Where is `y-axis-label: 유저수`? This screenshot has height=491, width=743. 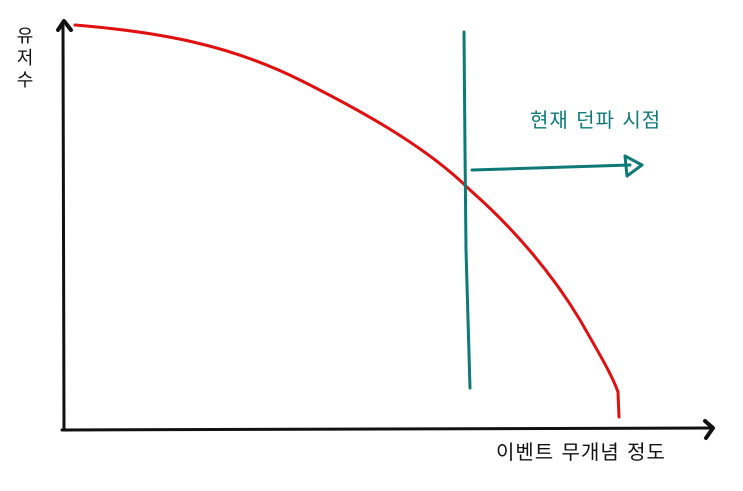
y-axis-label: 유저수 is located at coordinates (25, 58).